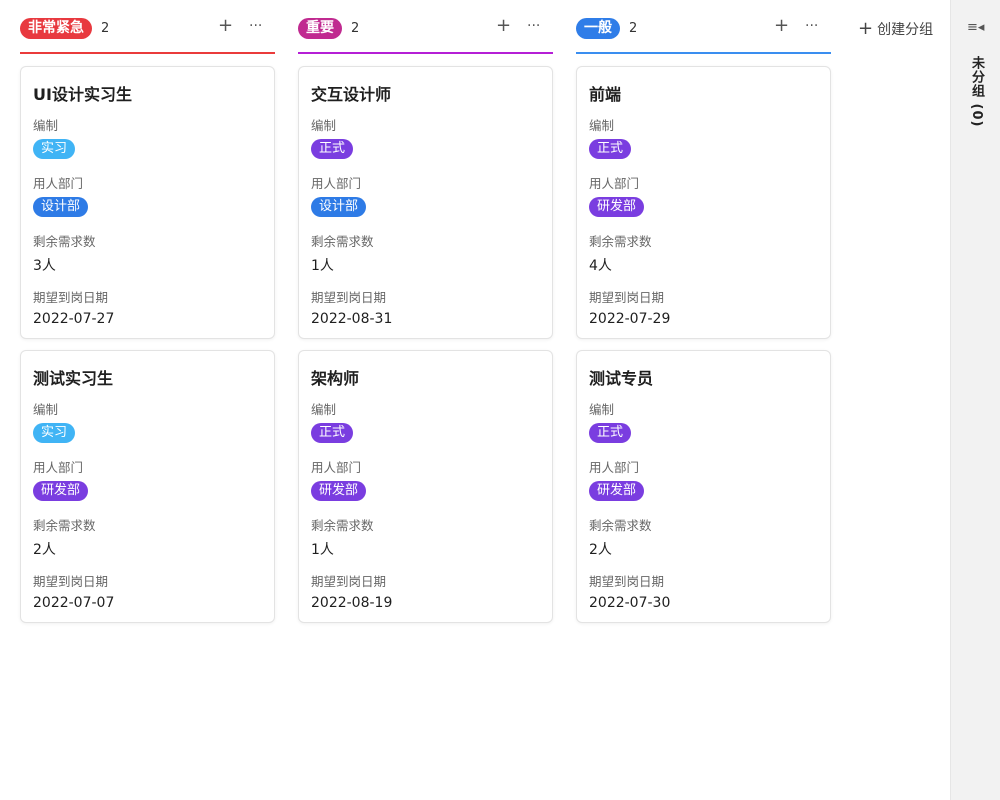 Image resolution: width=1000 pixels, height=800 pixels. I want to click on card-title: 交互设计师, so click(351, 94).